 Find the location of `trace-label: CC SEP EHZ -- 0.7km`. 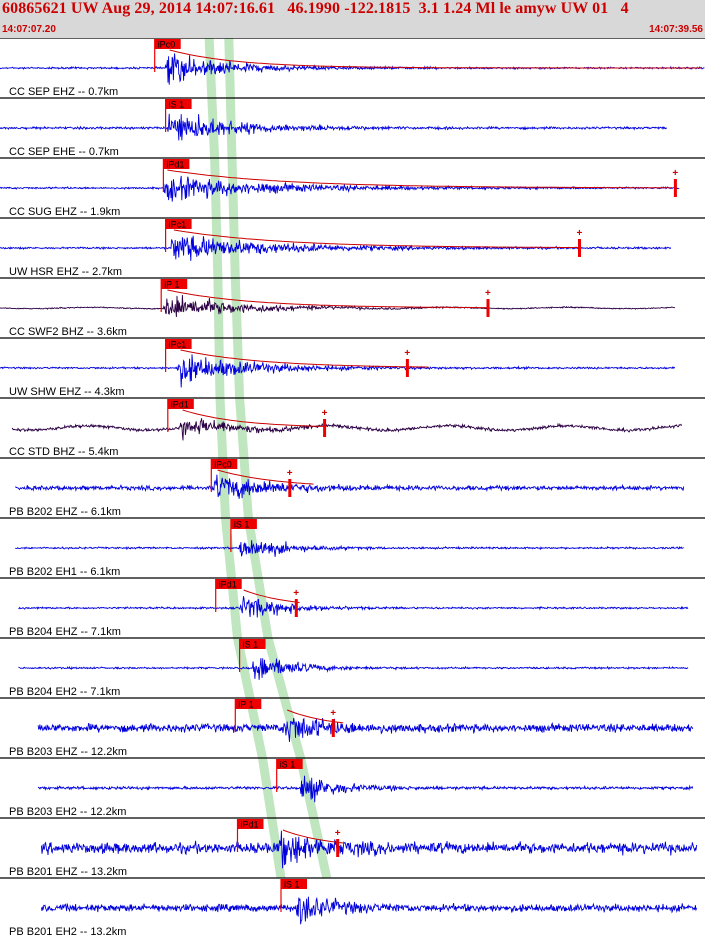

trace-label: CC SEP EHZ -- 0.7km is located at coordinates (63, 92).